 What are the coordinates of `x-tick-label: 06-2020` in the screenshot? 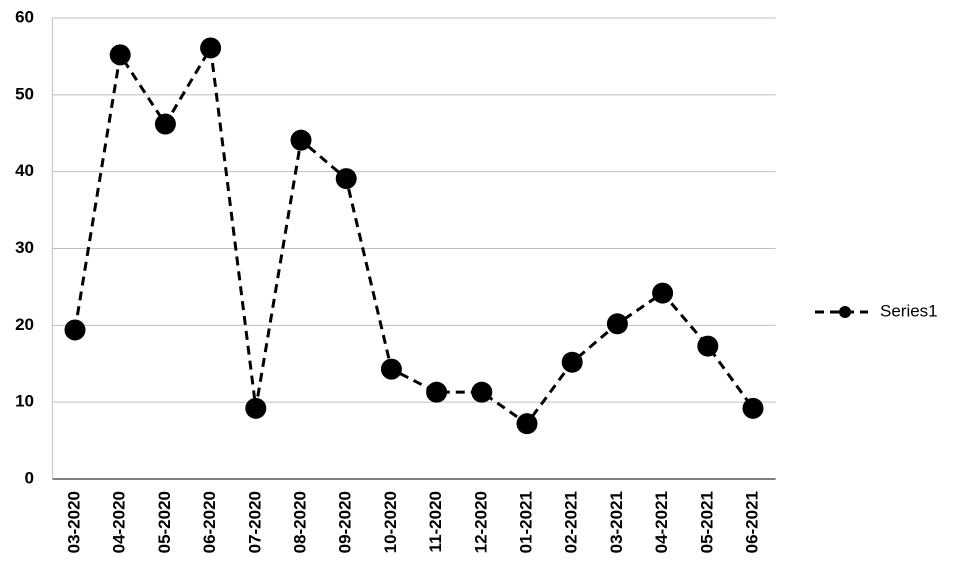 It's located at (209, 522).